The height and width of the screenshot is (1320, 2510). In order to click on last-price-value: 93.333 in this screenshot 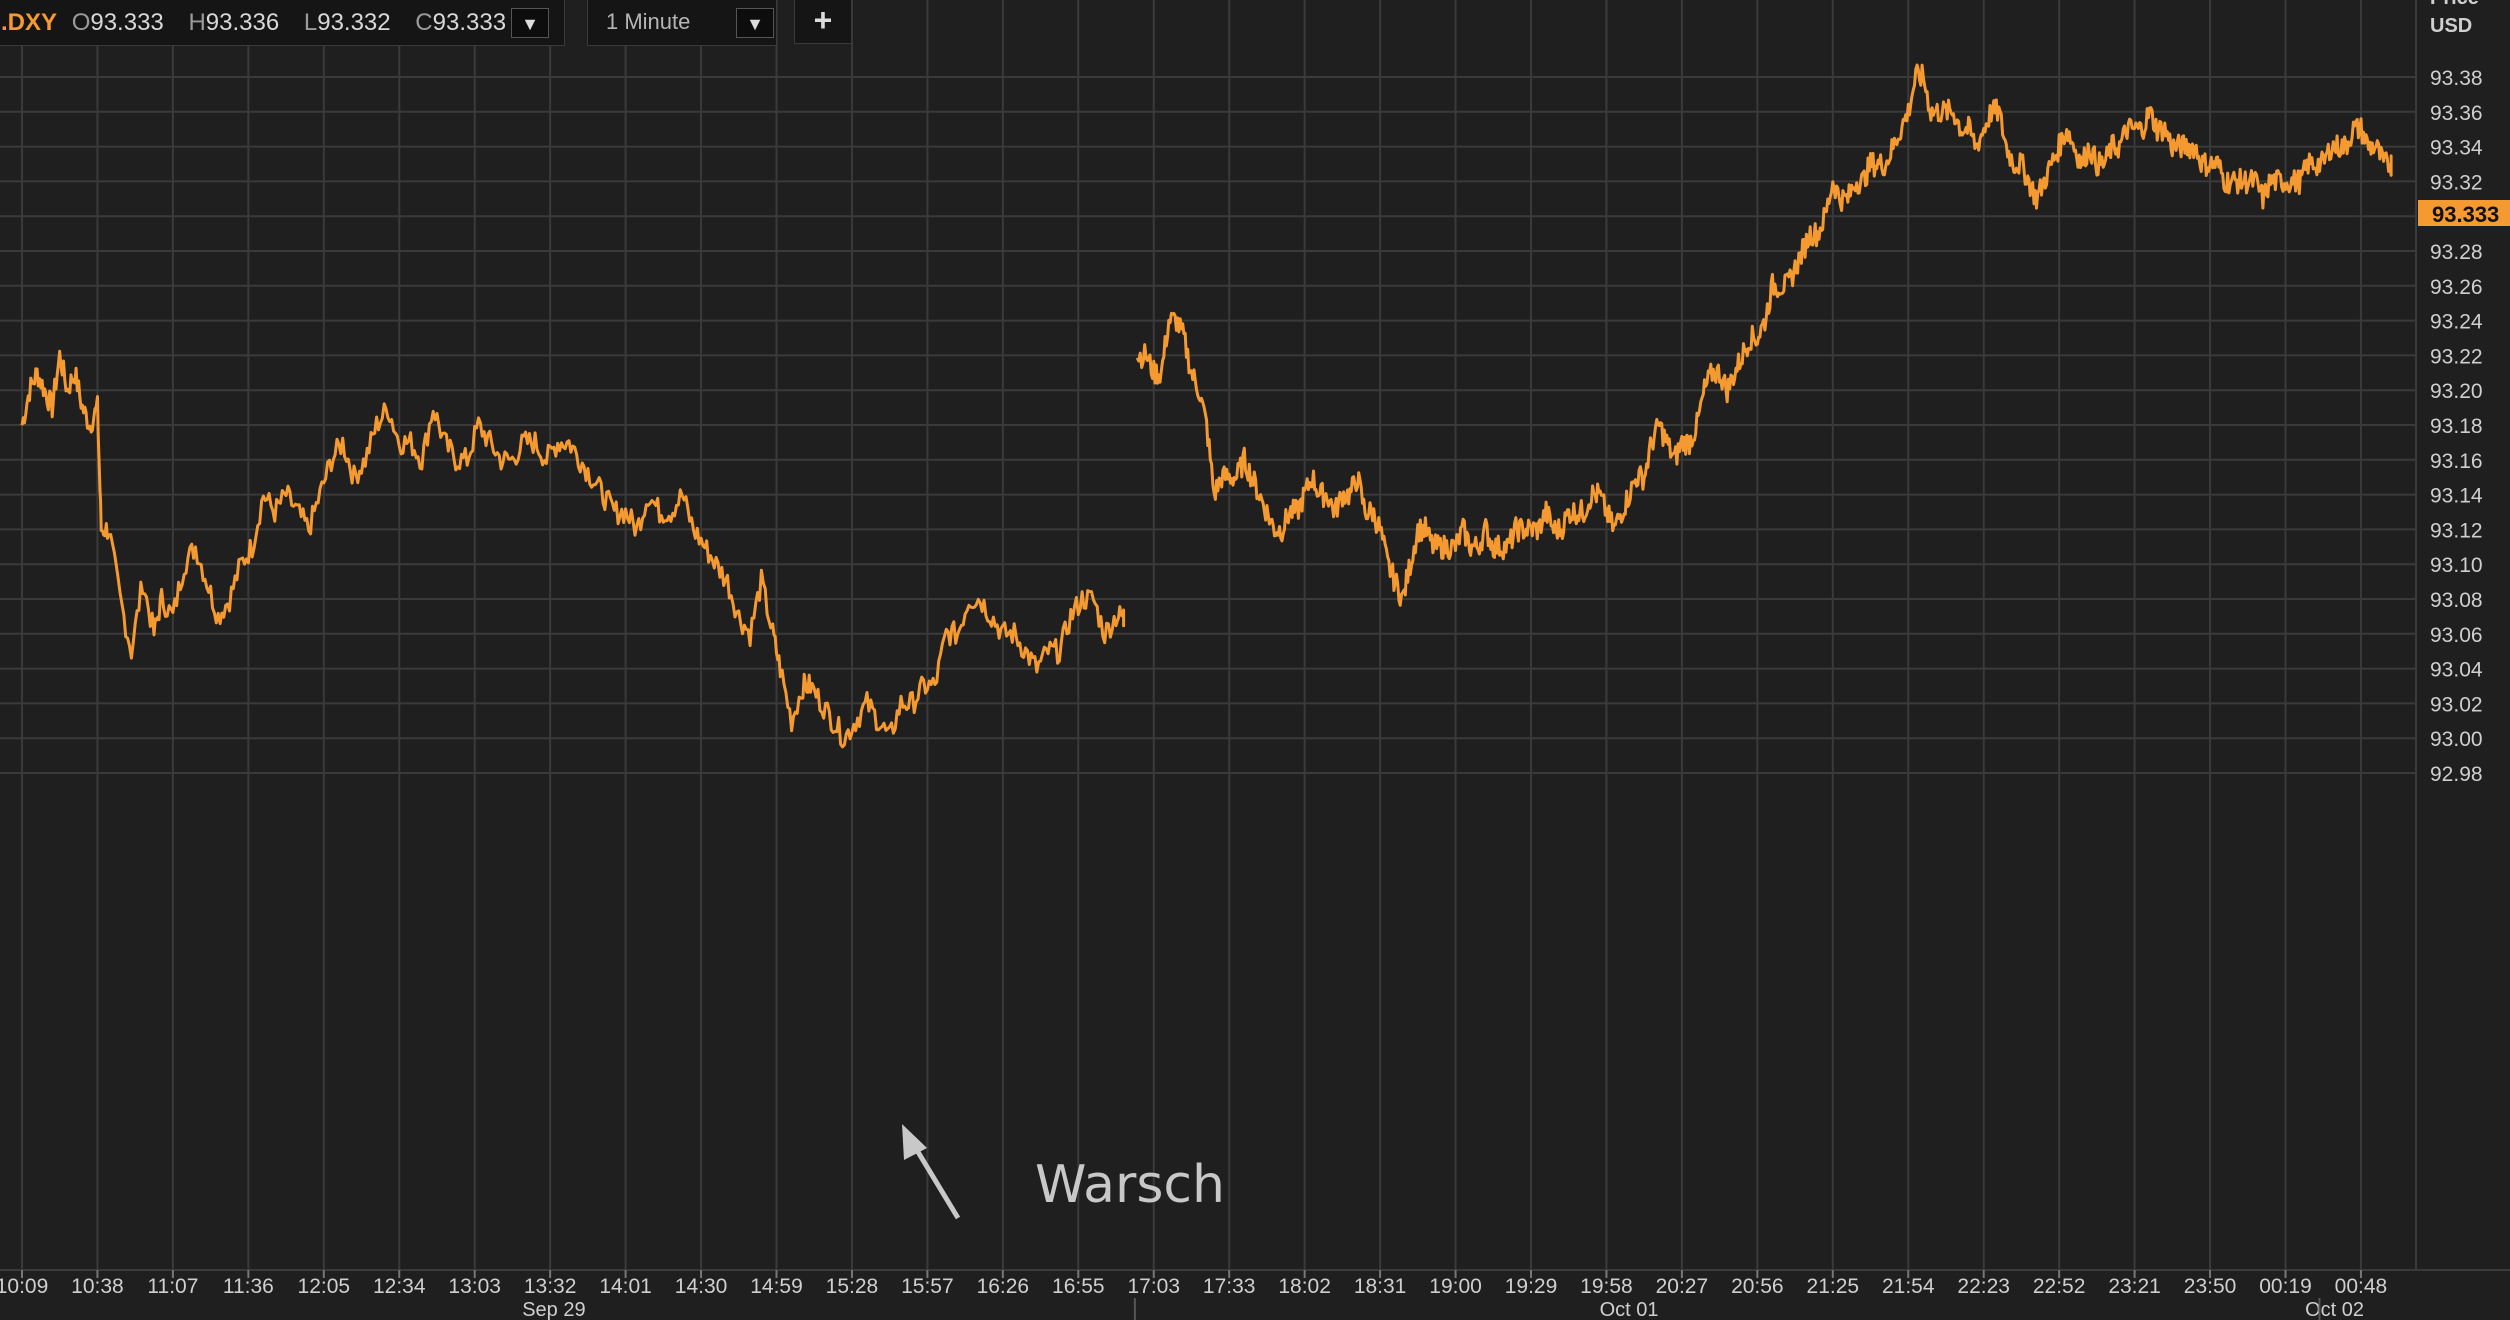, I will do `click(2465, 214)`.